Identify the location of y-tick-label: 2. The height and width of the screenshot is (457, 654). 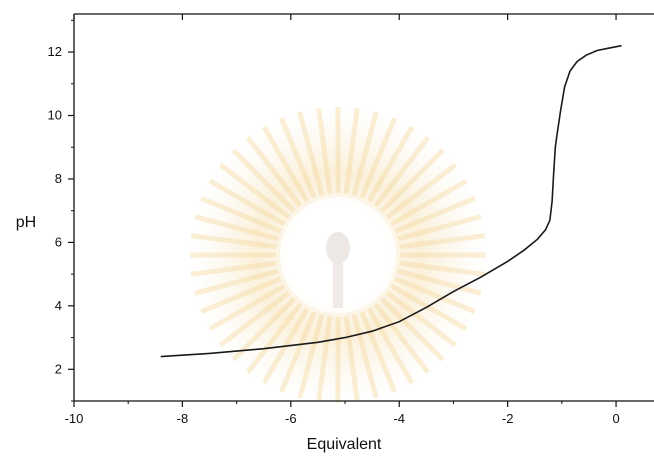
(58, 368).